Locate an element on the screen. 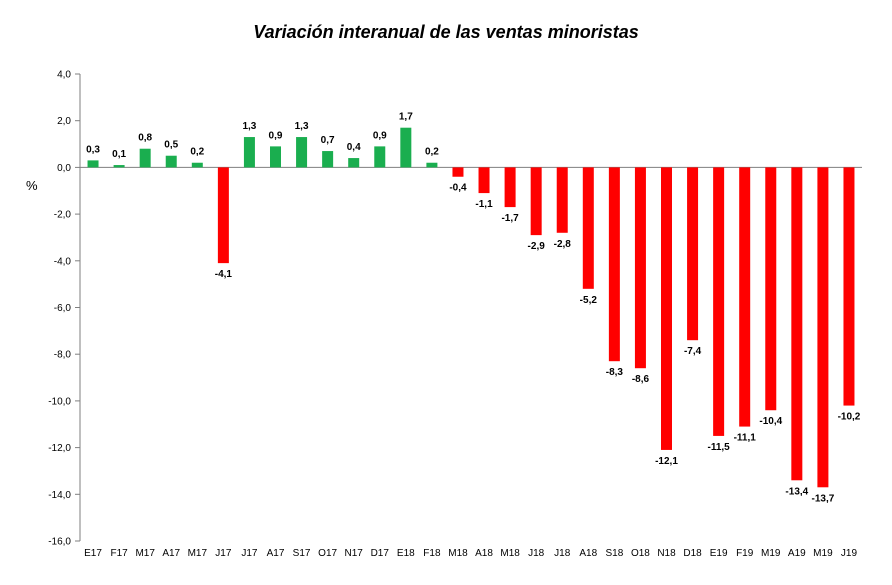 The width and height of the screenshot is (892, 585). data-label: -8,6 is located at coordinates (641, 379).